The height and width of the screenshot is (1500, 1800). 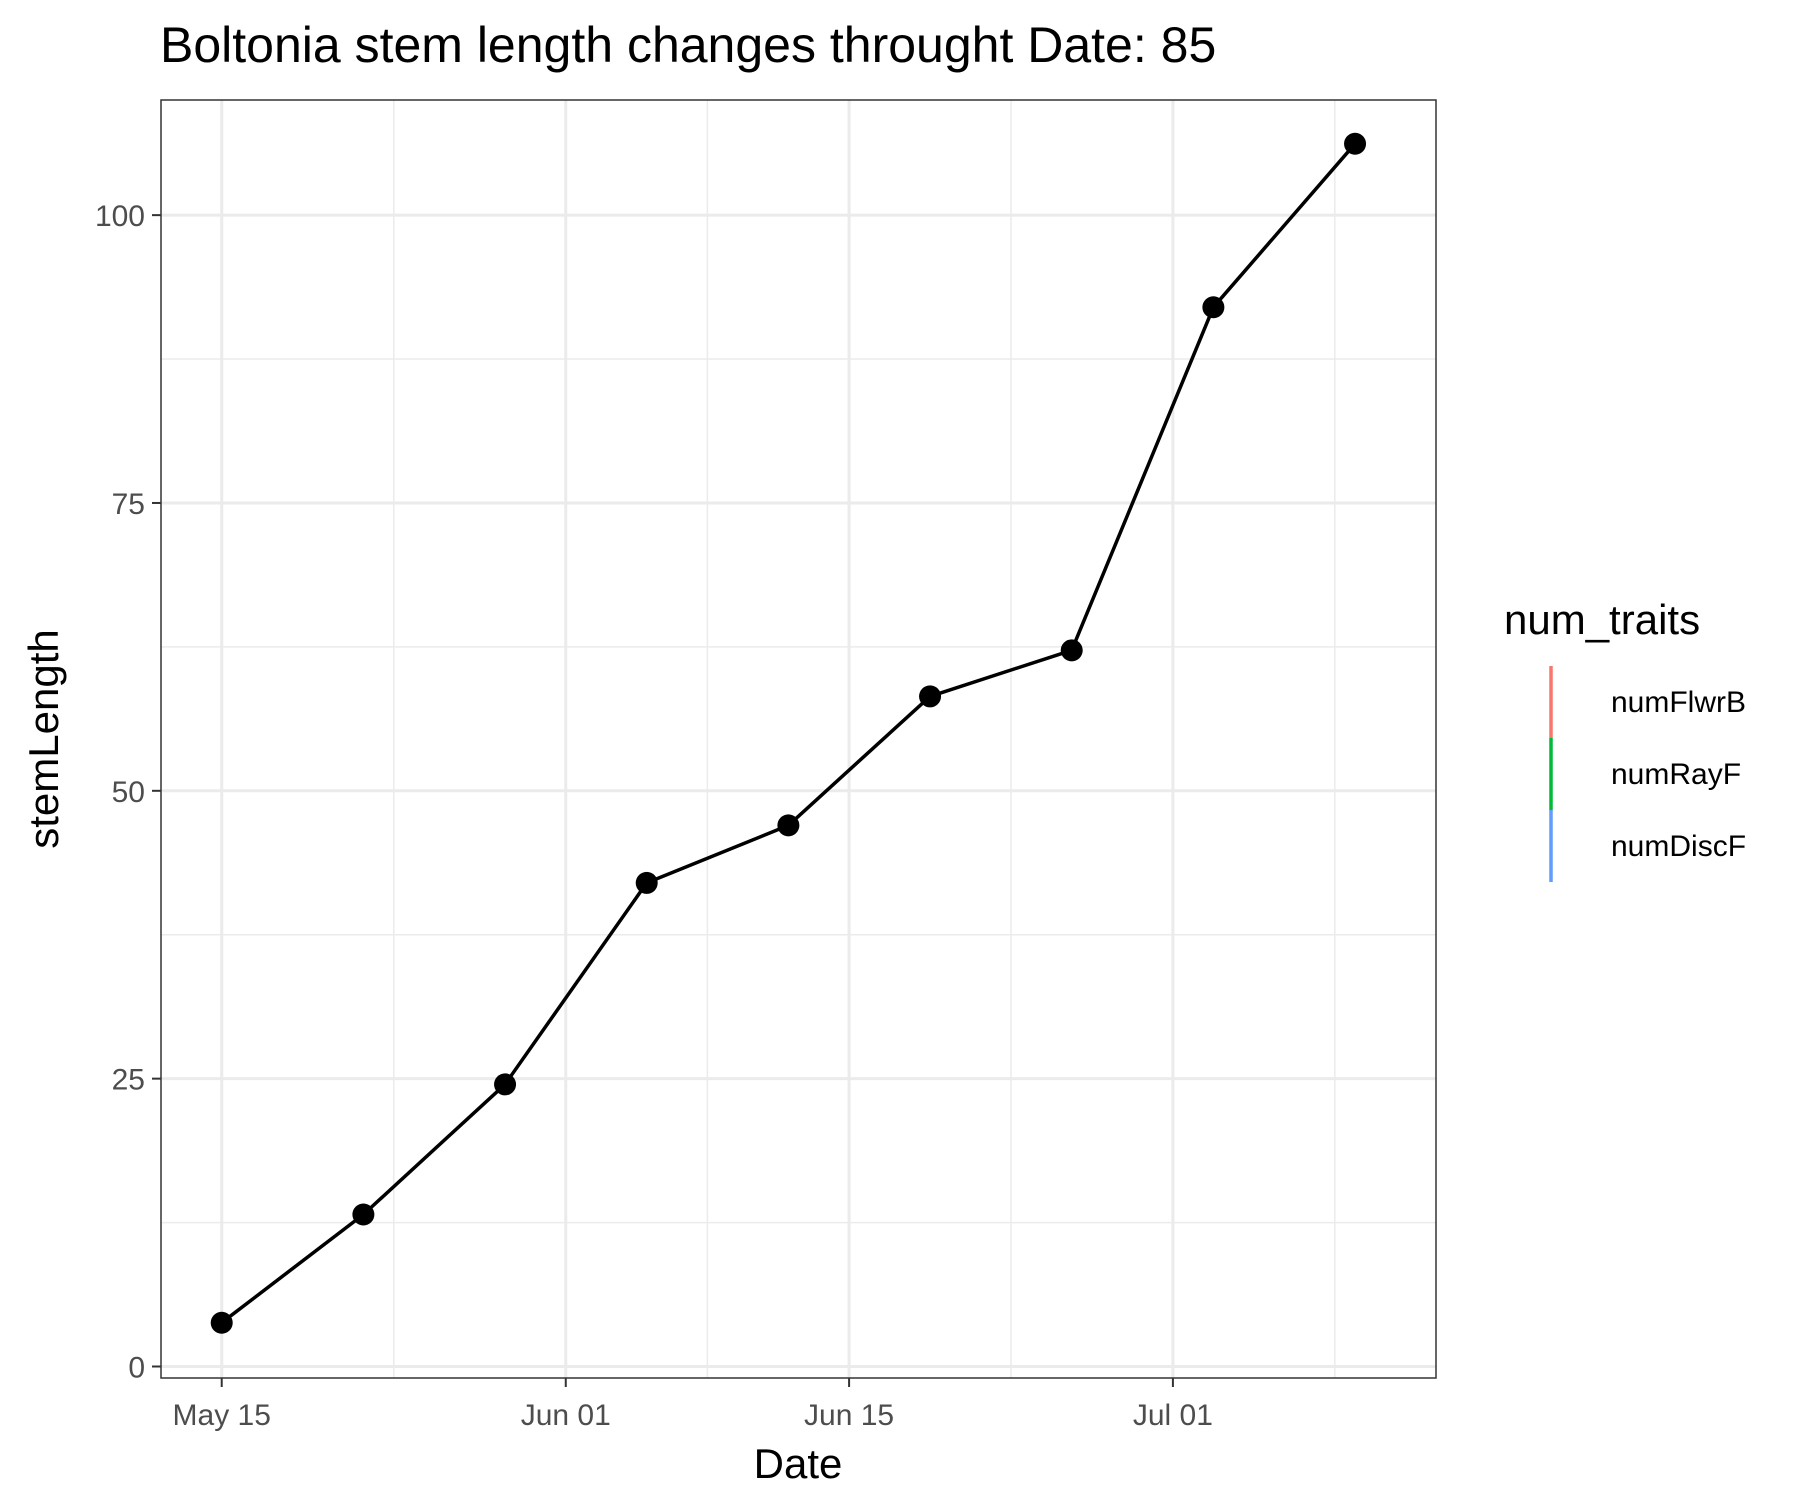 I want to click on legend-entries: numFlwrB numRayF numDiscF, so click(x=1647, y=774).